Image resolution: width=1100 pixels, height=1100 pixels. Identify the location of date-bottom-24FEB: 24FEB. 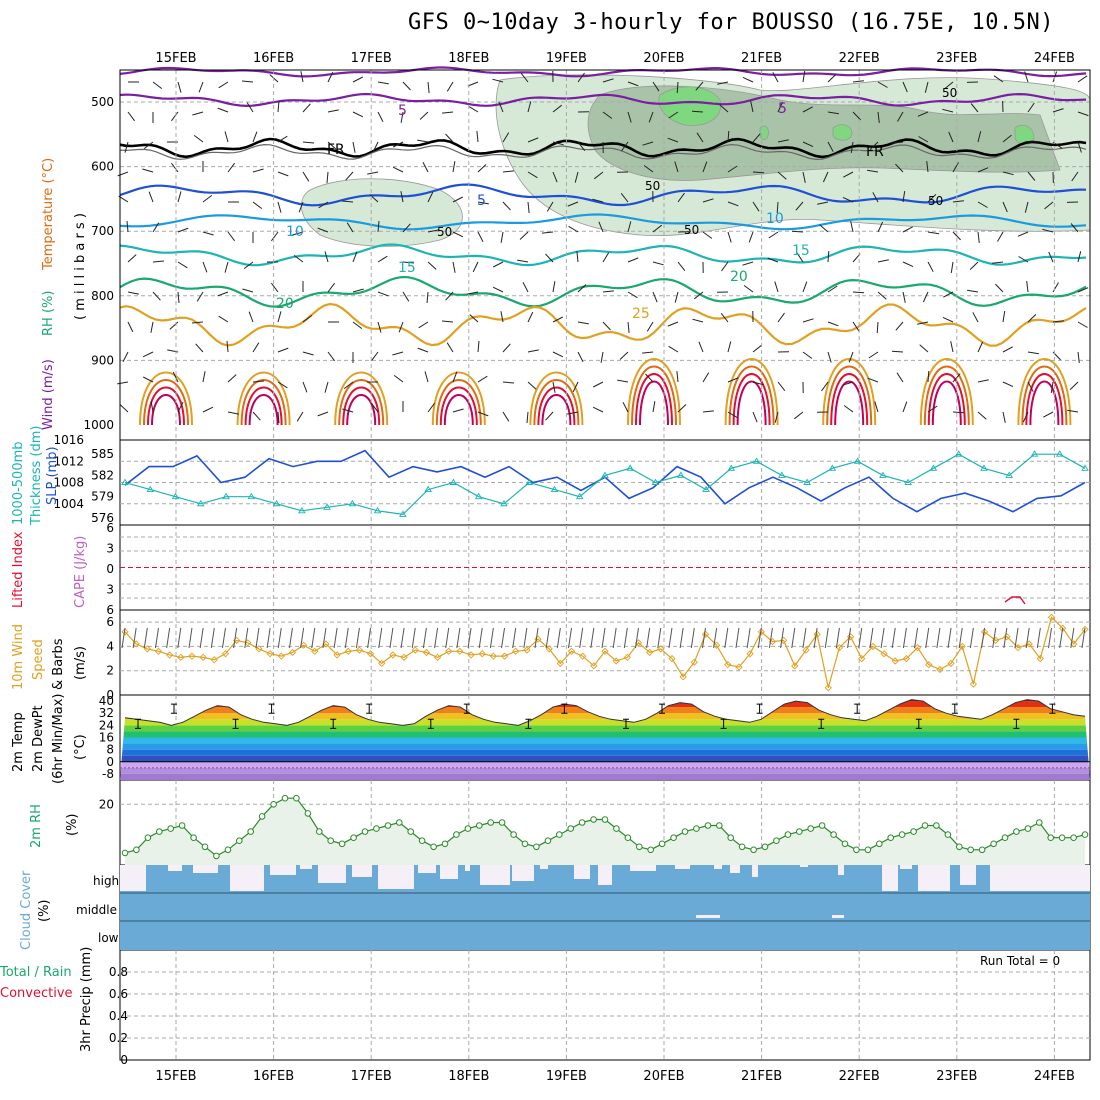
(1054, 1076).